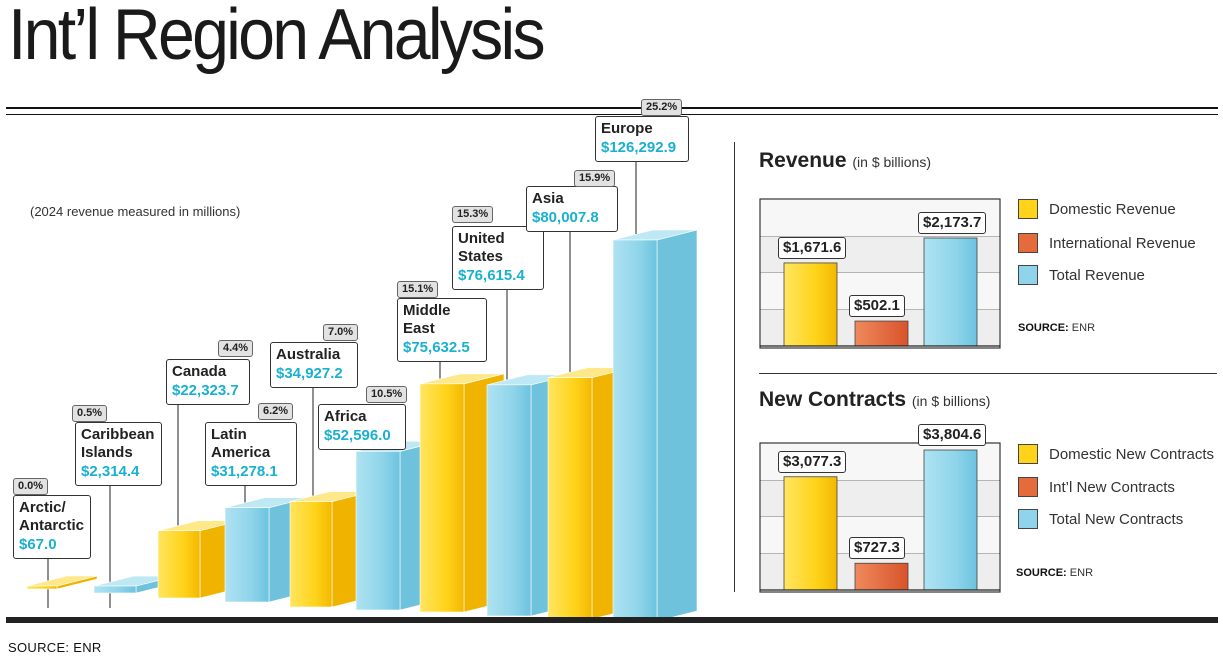 This screenshot has height=661, width=1223. Describe the element at coordinates (612, 108) in the screenshot. I see `title-rule` at that location.